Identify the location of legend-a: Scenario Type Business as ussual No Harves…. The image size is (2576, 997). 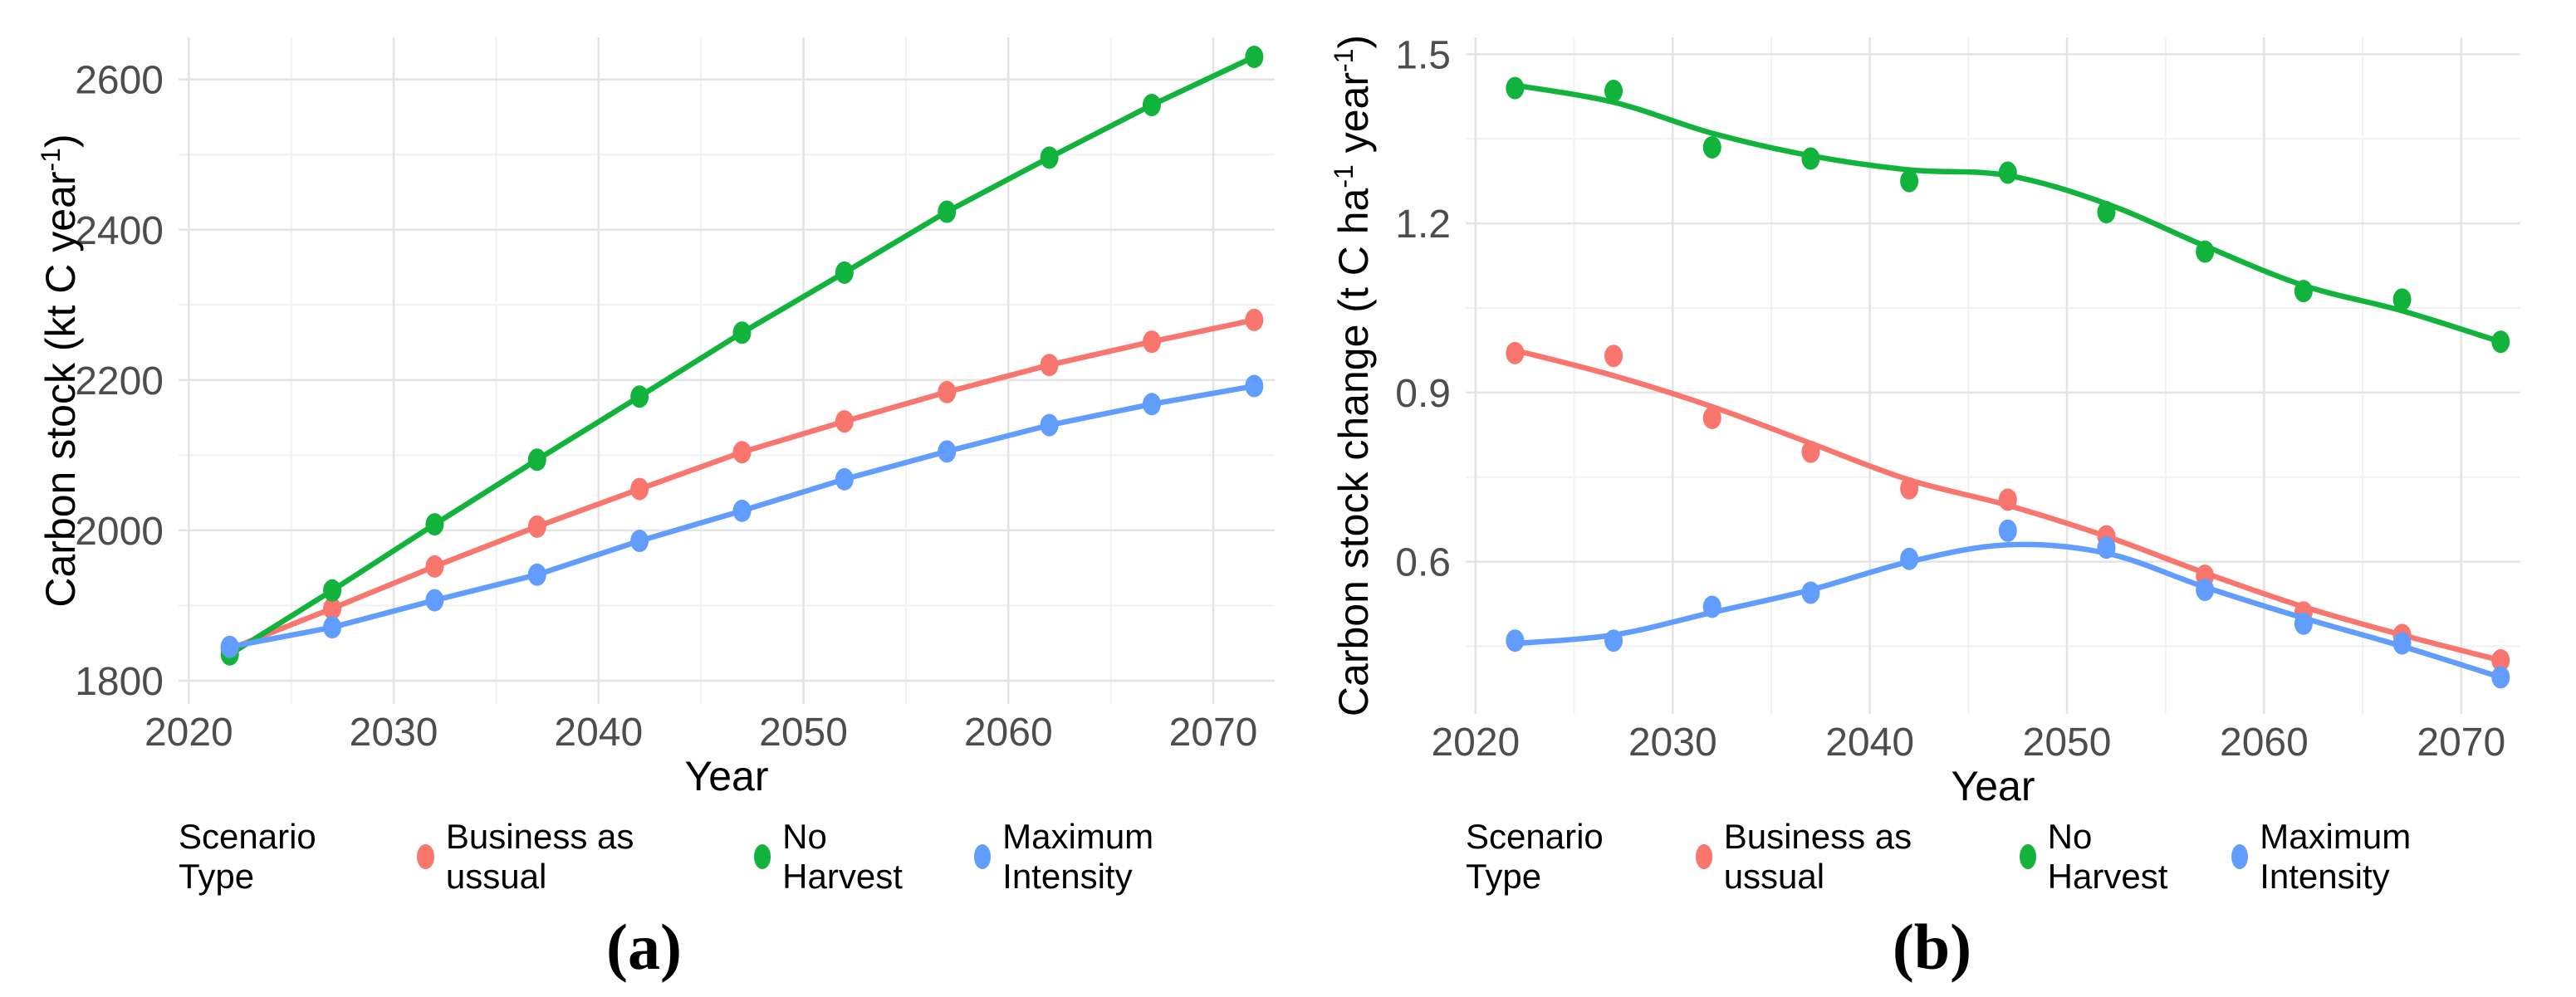
(727, 856).